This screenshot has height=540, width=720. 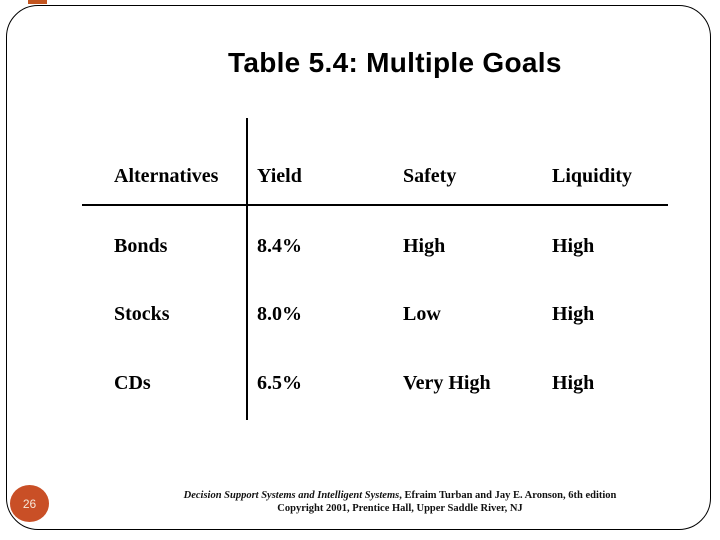 I want to click on table-cell-cds-liquidity: High, so click(x=573, y=383).